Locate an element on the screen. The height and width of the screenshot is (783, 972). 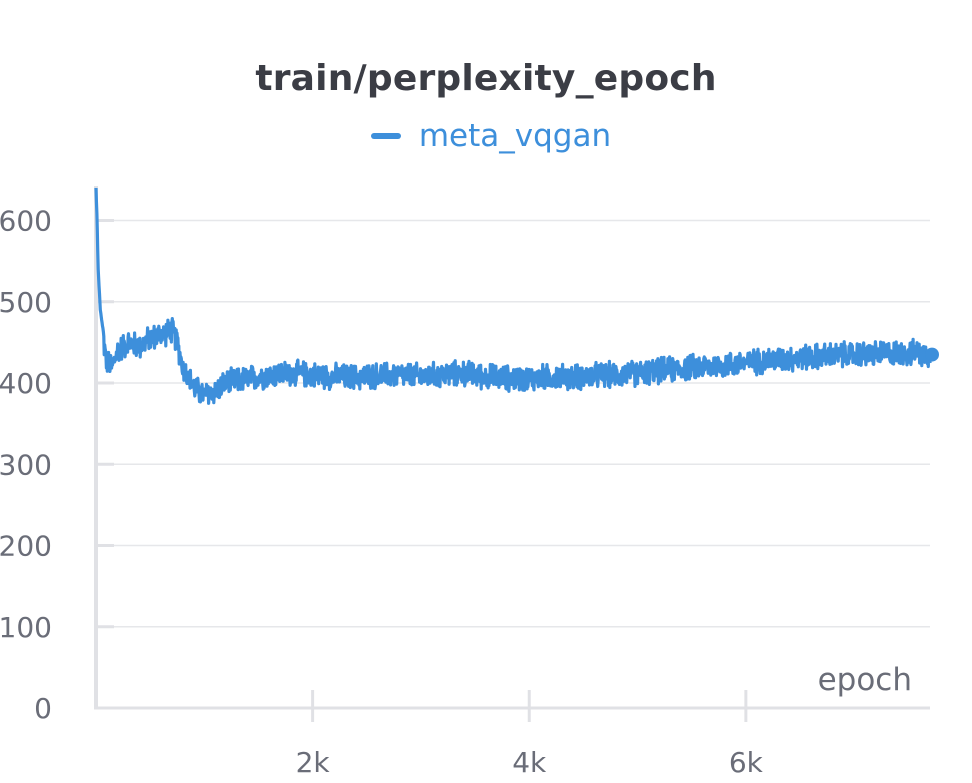
x-tick-label-2000: 2k is located at coordinates (313, 762).